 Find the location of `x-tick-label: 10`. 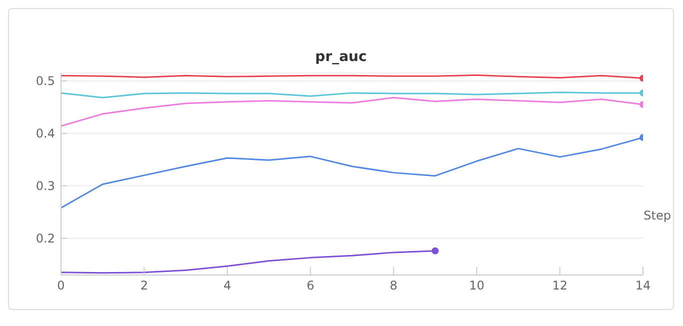

x-tick-label: 10 is located at coordinates (476, 285).